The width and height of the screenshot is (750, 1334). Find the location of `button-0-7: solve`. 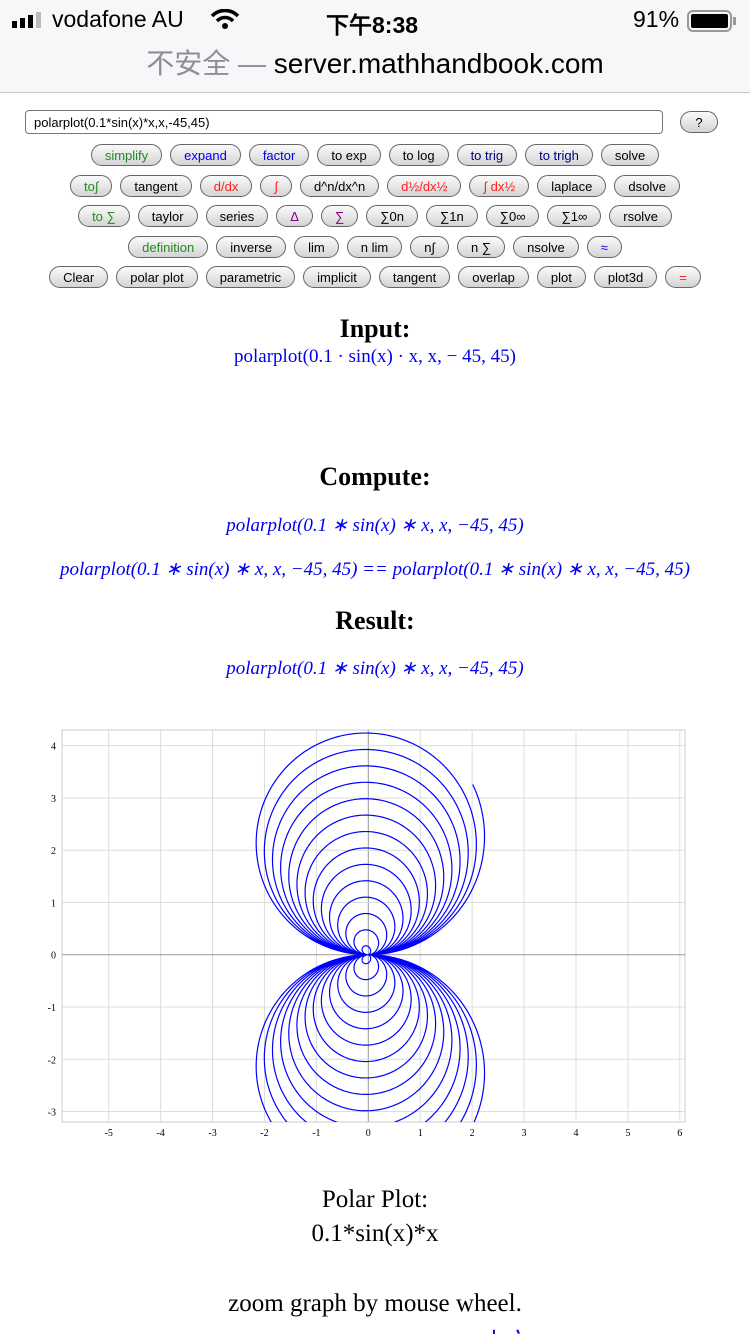

button-0-7: solve is located at coordinates (630, 155).